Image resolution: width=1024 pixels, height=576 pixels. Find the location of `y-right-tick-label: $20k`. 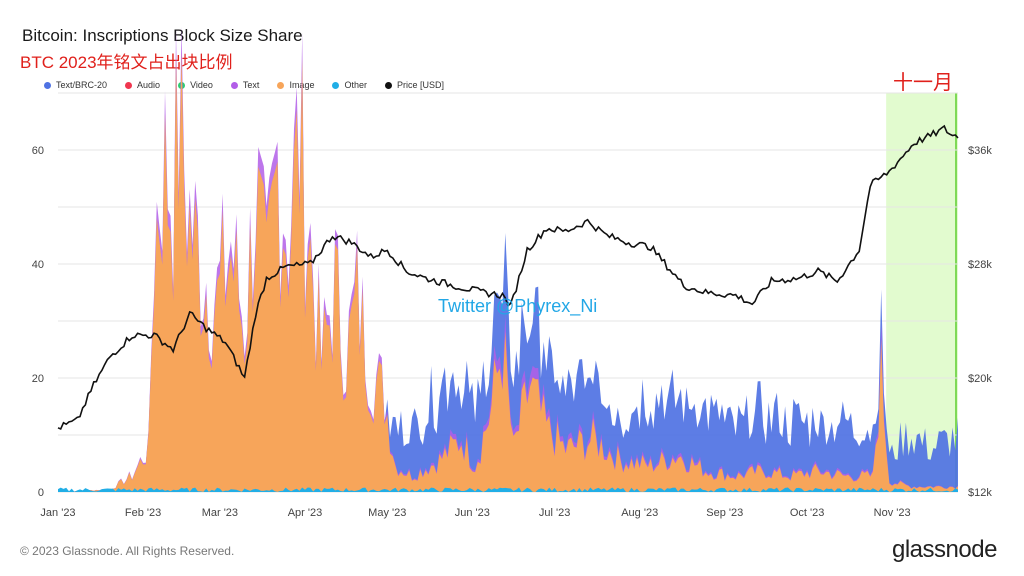

y-right-tick-label: $20k is located at coordinates (980, 379).